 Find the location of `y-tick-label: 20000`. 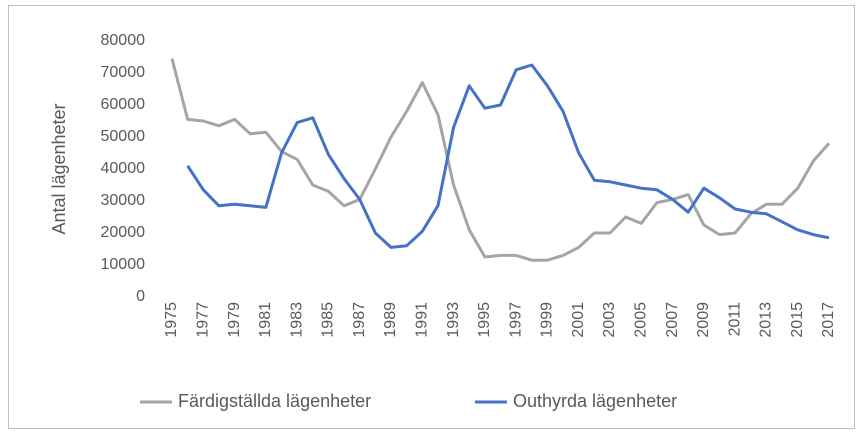

y-tick-label: 20000 is located at coordinates (123, 232).